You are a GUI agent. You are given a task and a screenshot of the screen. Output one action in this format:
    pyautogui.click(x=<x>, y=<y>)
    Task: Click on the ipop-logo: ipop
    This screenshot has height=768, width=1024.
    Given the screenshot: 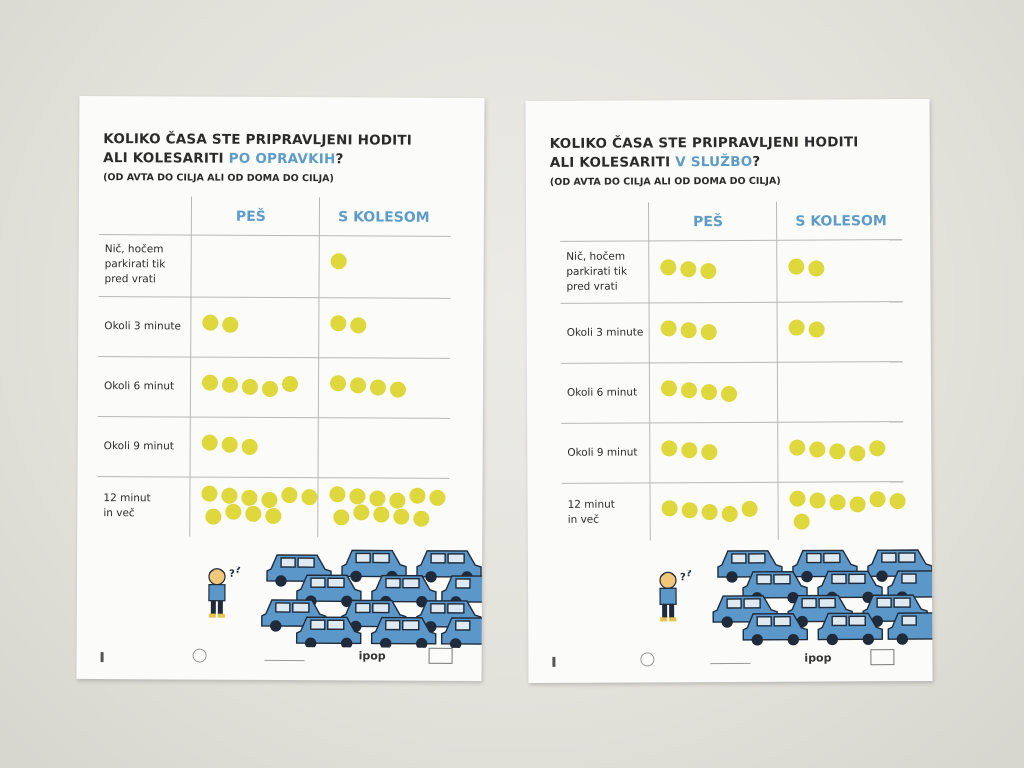 What is the action you would take?
    pyautogui.click(x=372, y=656)
    